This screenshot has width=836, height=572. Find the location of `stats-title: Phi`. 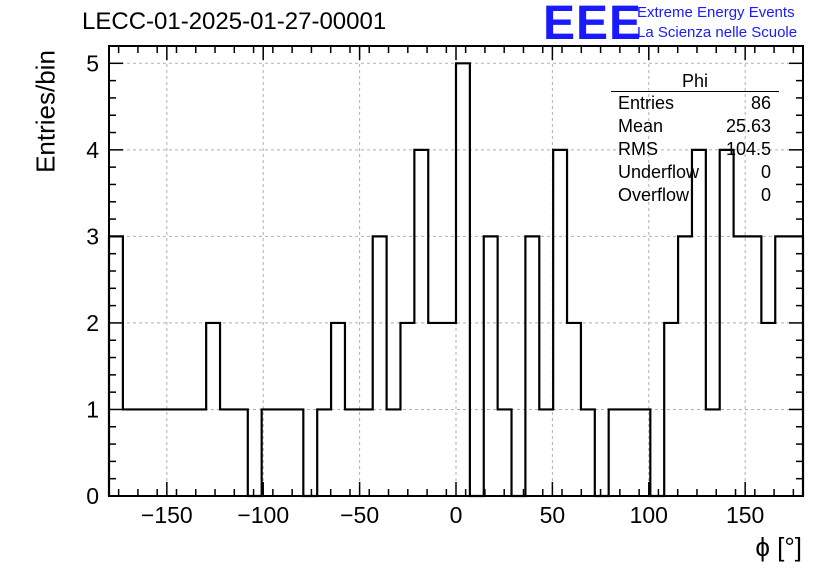

stats-title: Phi is located at coordinates (695, 81).